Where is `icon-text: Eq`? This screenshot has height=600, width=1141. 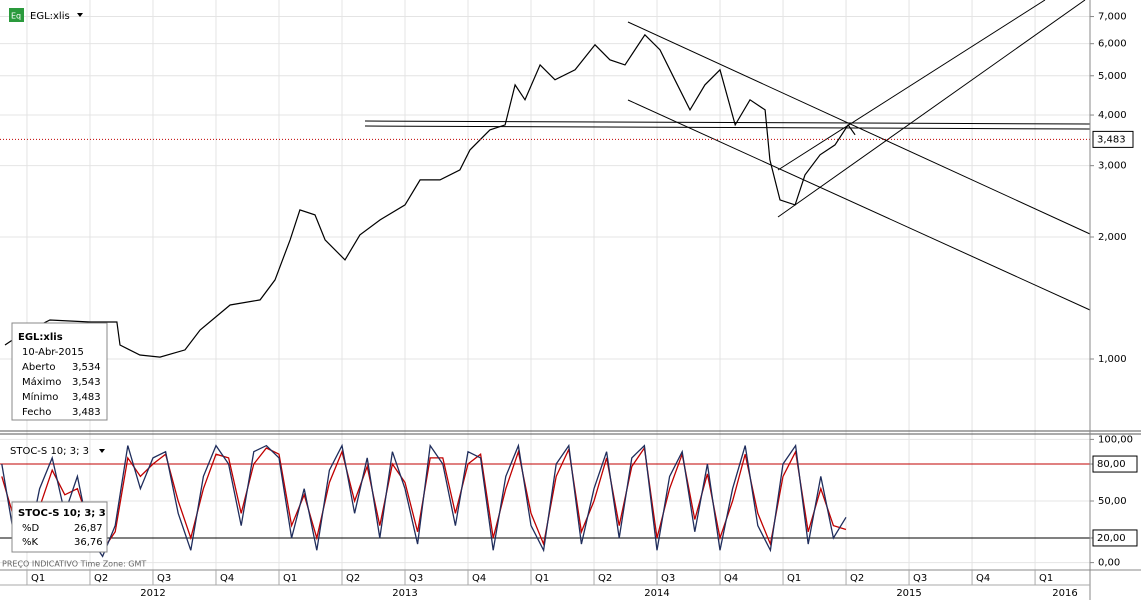 icon-text: Eq is located at coordinates (16, 16).